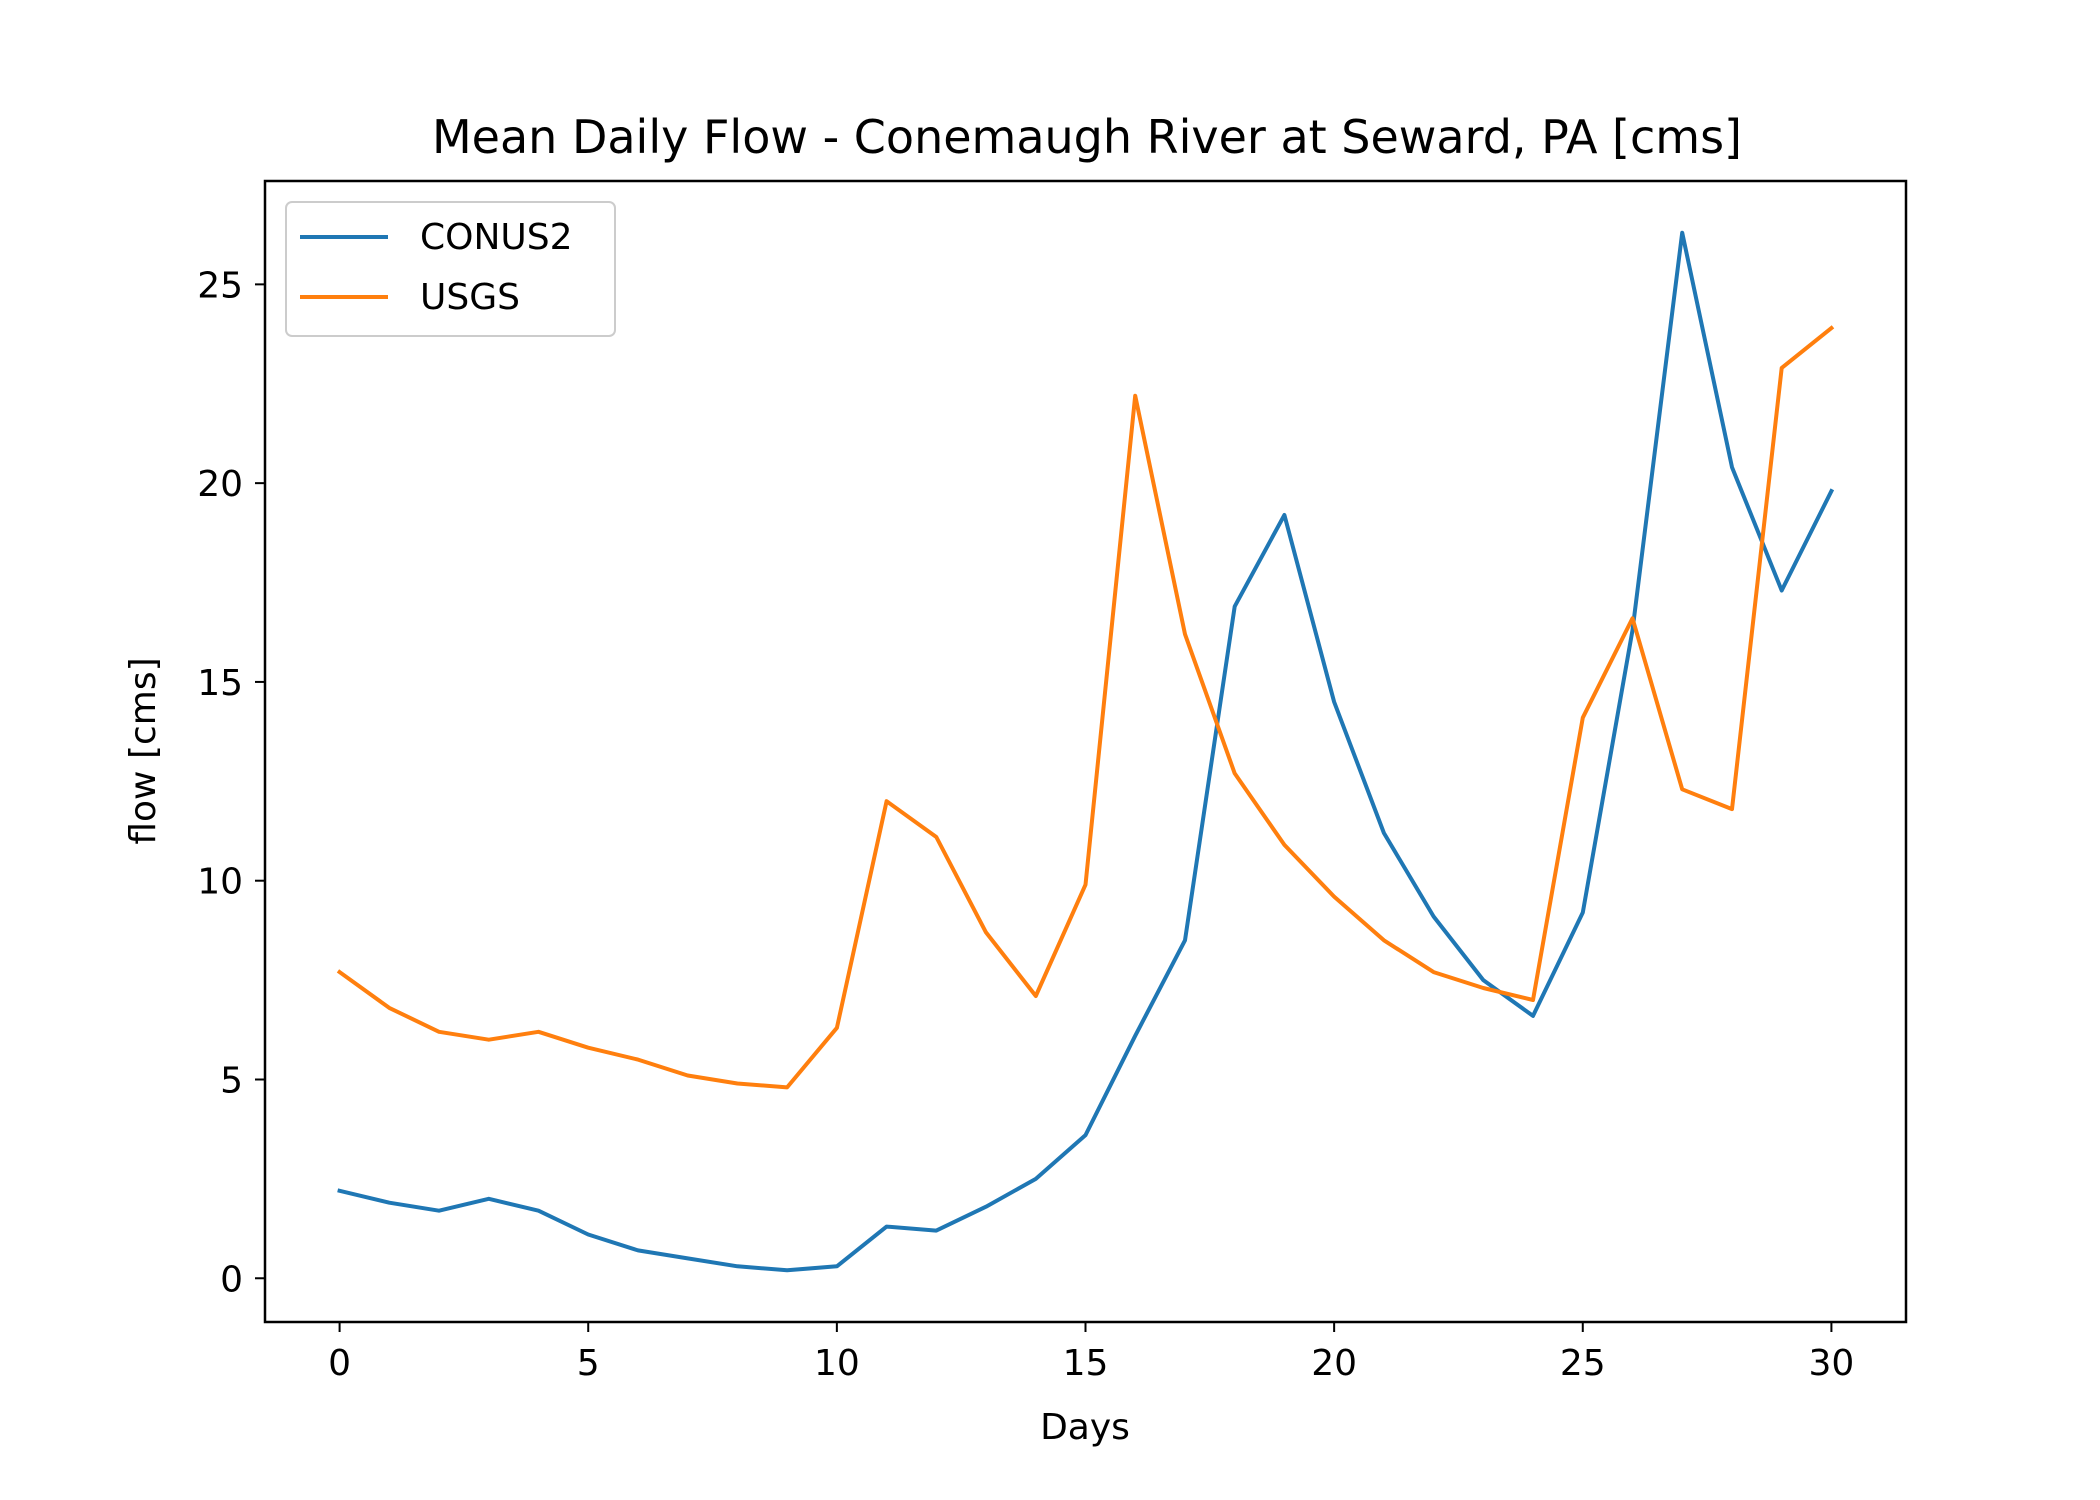 Image resolution: width=2100 pixels, height=1500 pixels. I want to click on x-tick-label: 25, so click(1583, 1363).